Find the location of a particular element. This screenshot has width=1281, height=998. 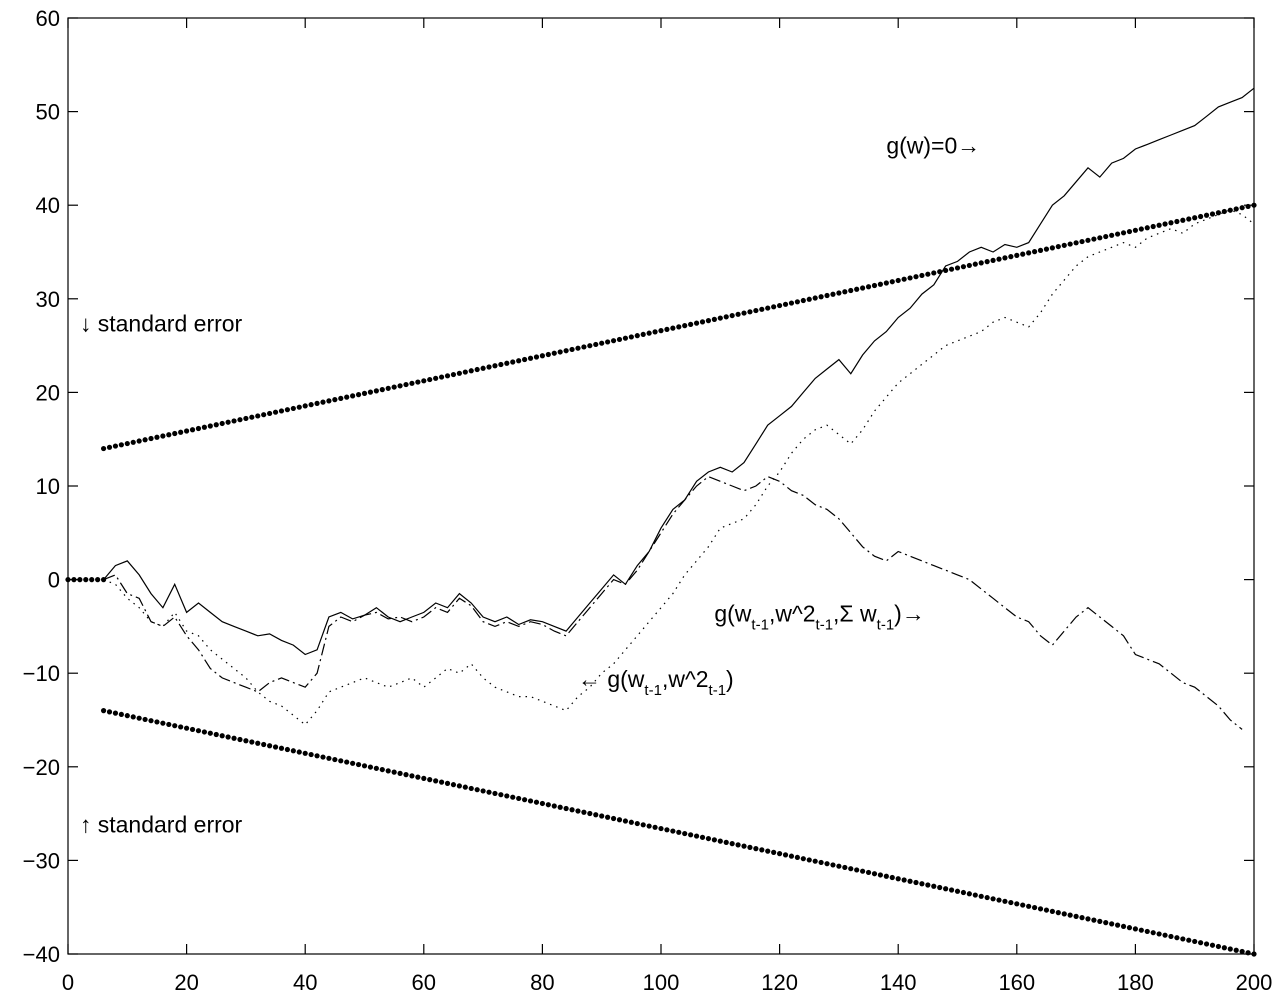

y-tick-label: 30 is located at coordinates (48, 299).